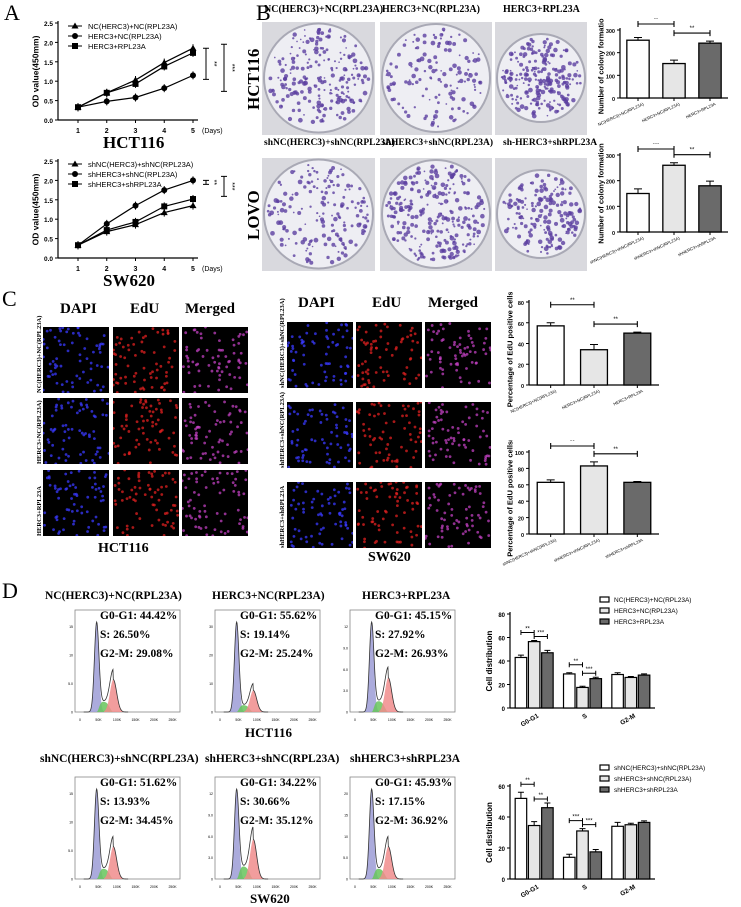 This screenshot has height=907, width=741. Describe the element at coordinates (320, 435) in the screenshot. I see `dapi-image` at that location.